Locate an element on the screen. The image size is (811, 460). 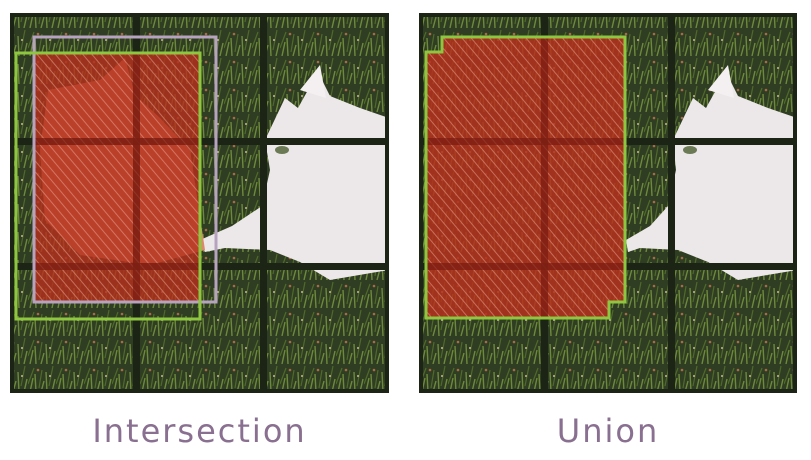
predicted-box is located at coordinates (108, 186).